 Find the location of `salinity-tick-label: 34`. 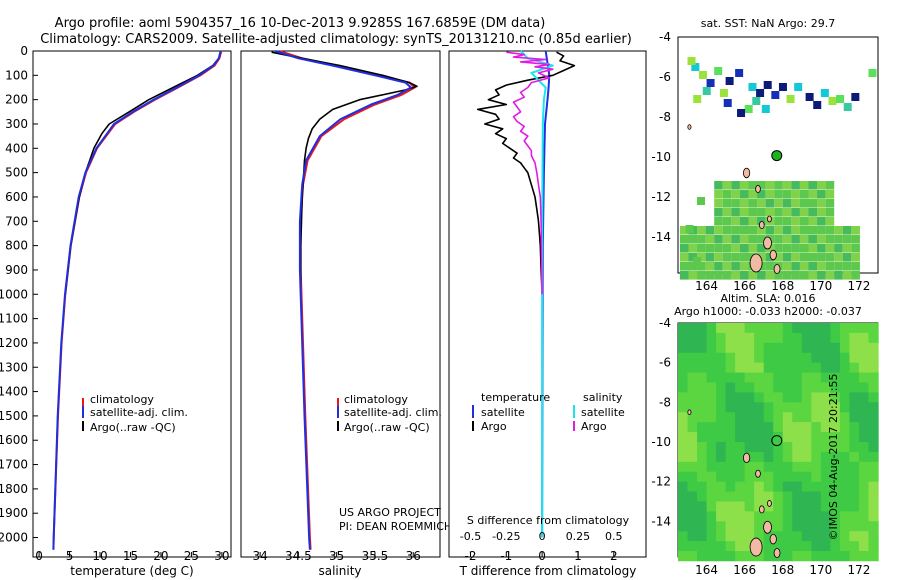

salinity-tick-label: 34 is located at coordinates (259, 556).